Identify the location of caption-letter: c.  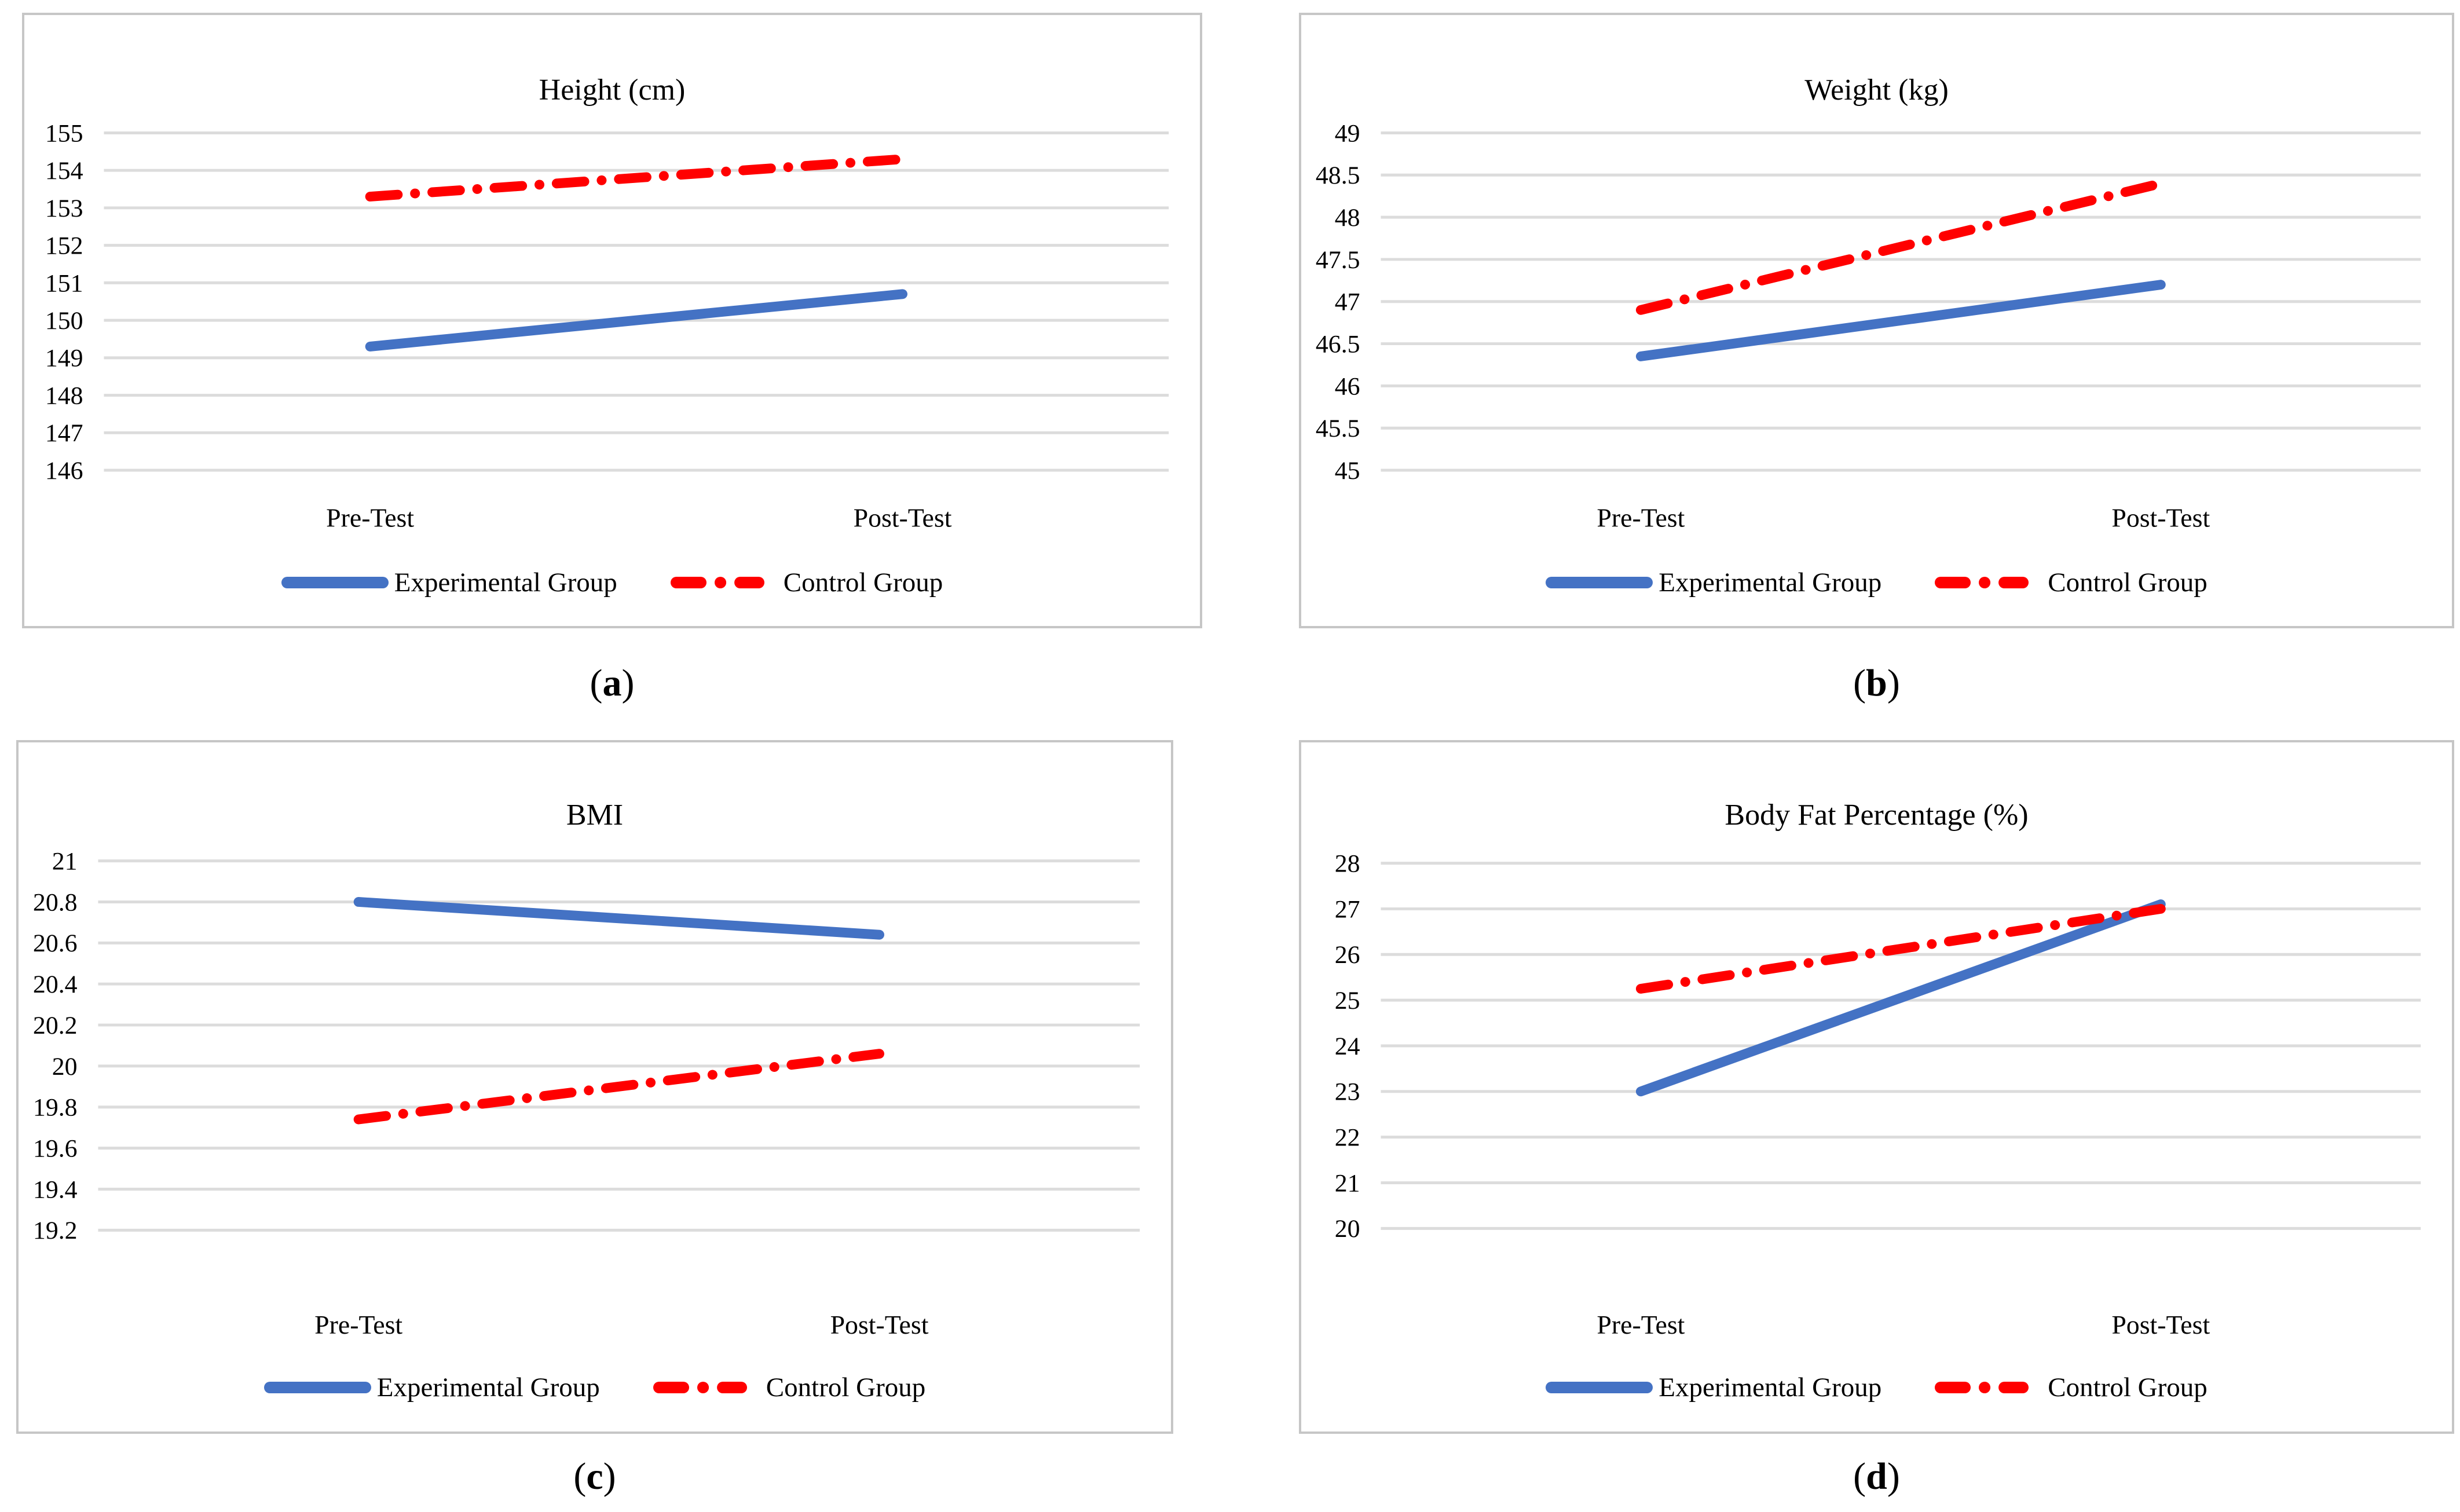
(594, 1476).